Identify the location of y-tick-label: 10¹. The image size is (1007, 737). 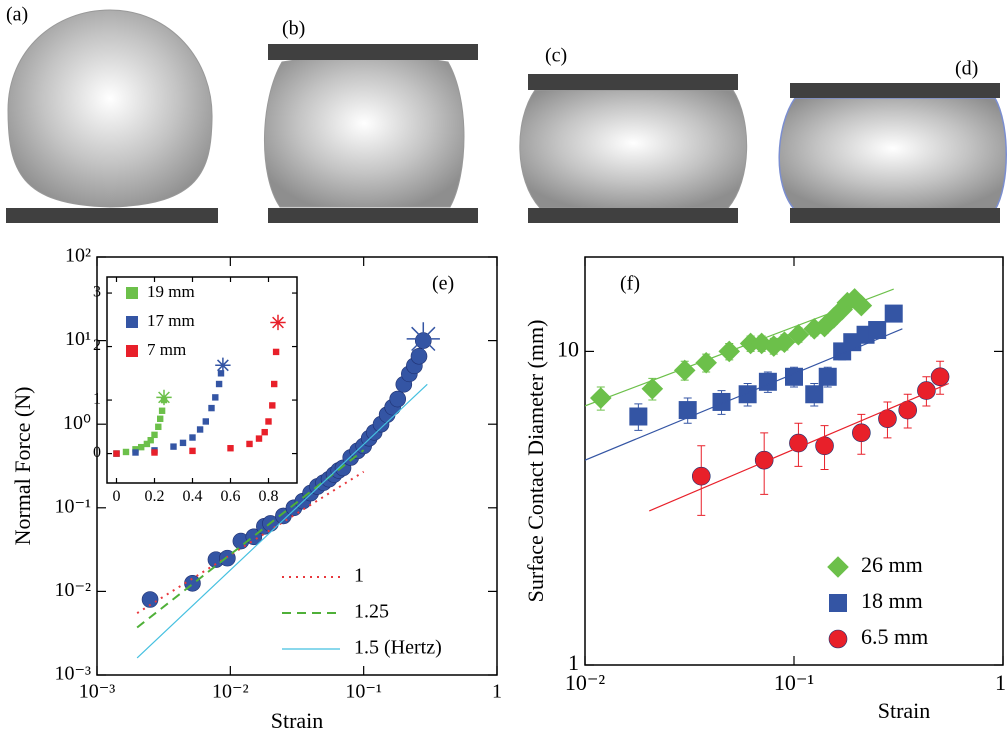
(78, 339).